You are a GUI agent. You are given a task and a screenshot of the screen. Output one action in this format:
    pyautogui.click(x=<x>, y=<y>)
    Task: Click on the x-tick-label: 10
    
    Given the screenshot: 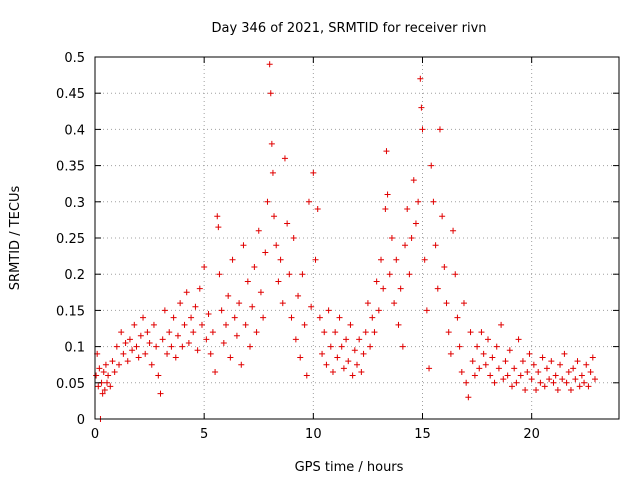 What is the action you would take?
    pyautogui.click(x=313, y=434)
    